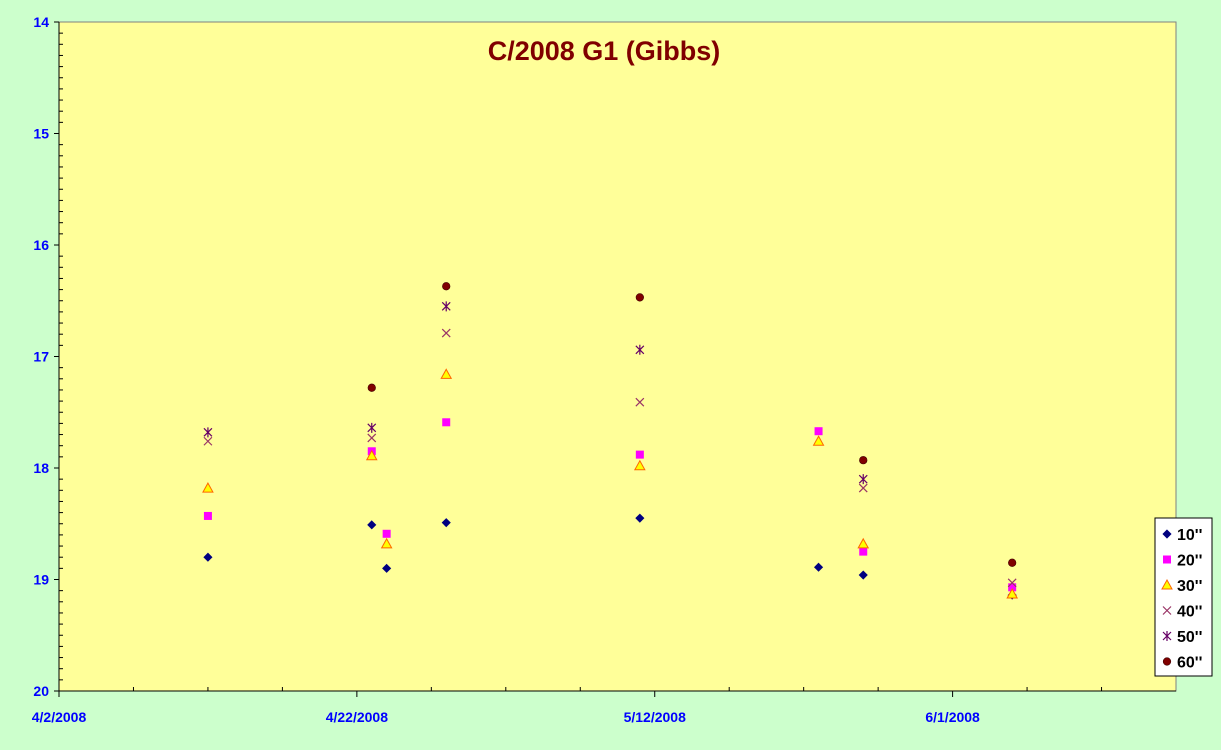  I want to click on y-tick-label: 14, so click(41, 22).